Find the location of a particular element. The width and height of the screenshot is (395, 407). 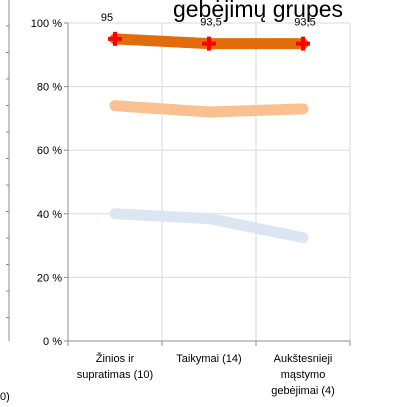

y-tick-label: 40 % is located at coordinates (49, 215).